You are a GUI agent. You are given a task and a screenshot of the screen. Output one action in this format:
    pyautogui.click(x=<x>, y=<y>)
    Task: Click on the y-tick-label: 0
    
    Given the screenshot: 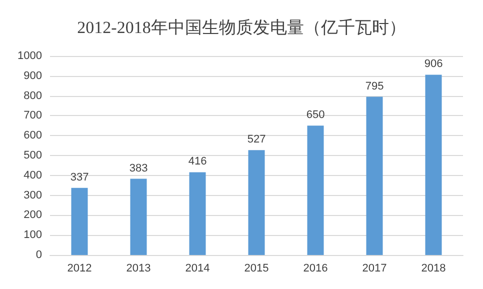 What is the action you would take?
    pyautogui.click(x=39, y=255)
    